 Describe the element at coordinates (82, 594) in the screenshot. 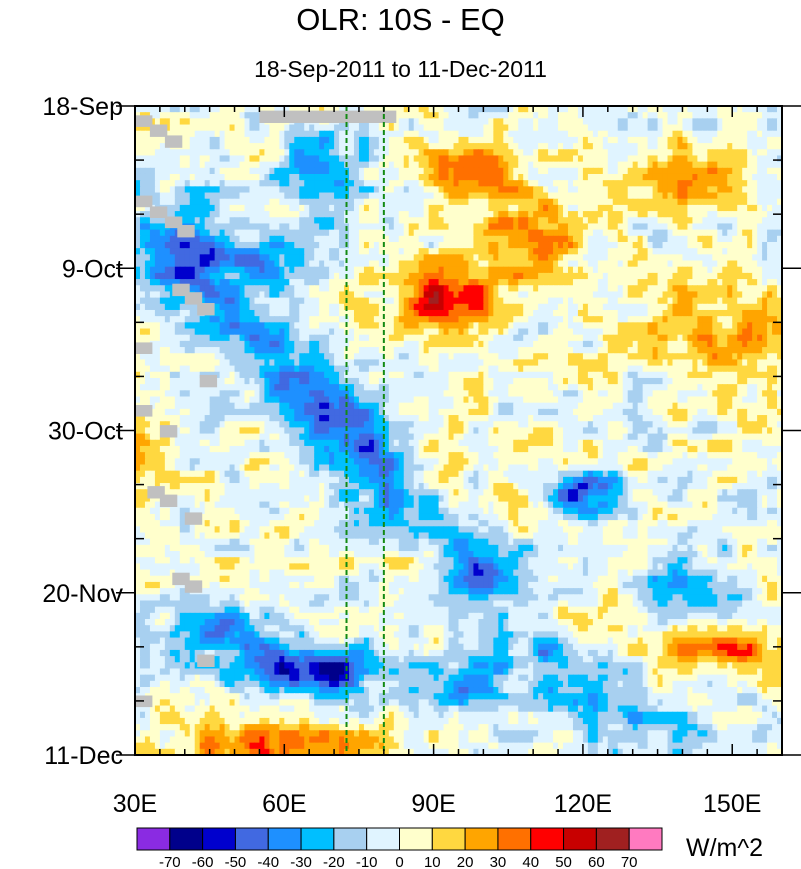

I see `y-tick-label: 20-Nov` at that location.